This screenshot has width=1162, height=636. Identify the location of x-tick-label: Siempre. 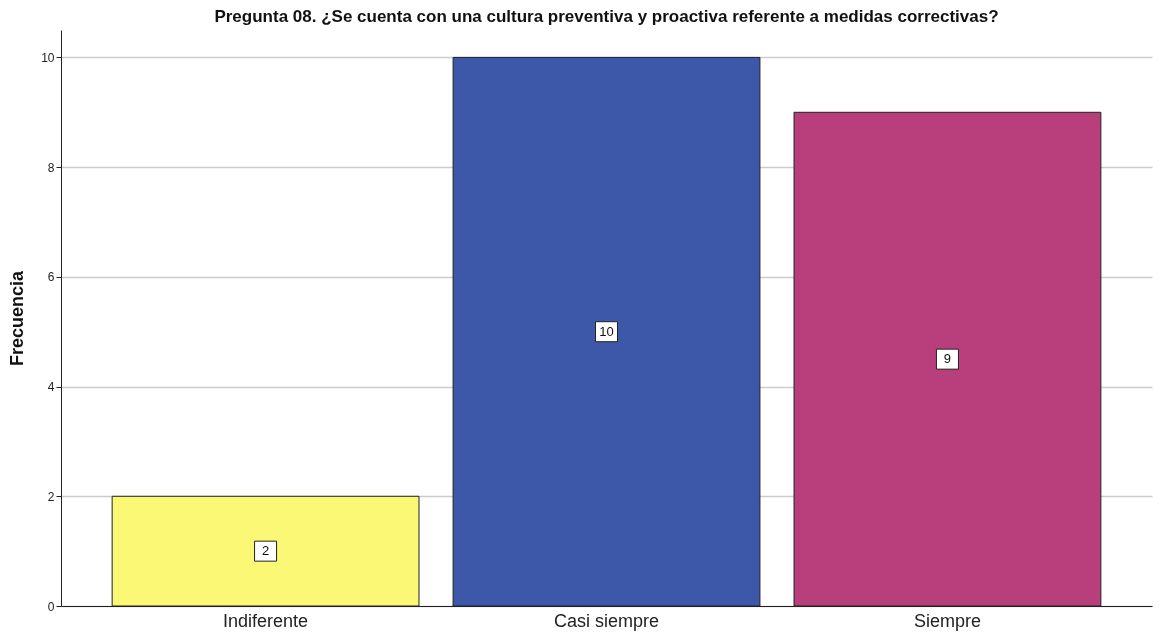
(947, 620).